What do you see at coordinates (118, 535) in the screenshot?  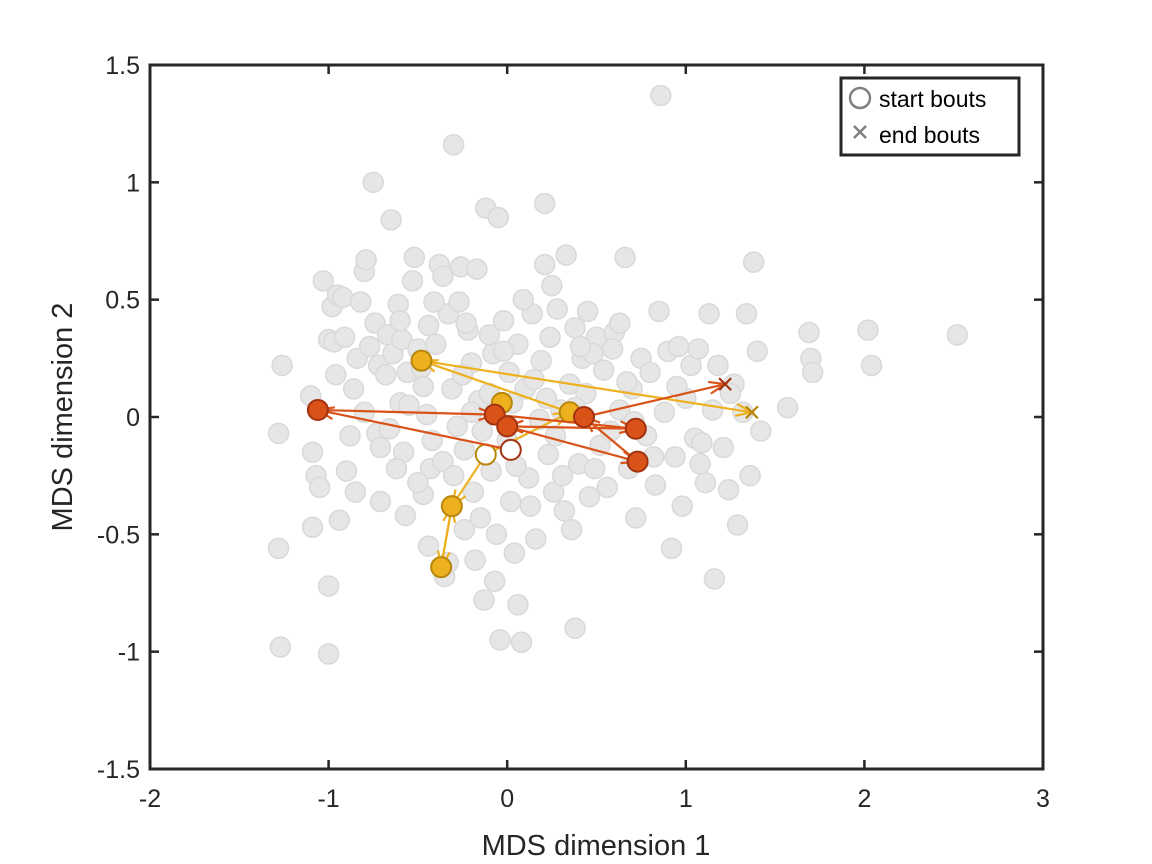 I see `y-tick-label: -0.5` at bounding box center [118, 535].